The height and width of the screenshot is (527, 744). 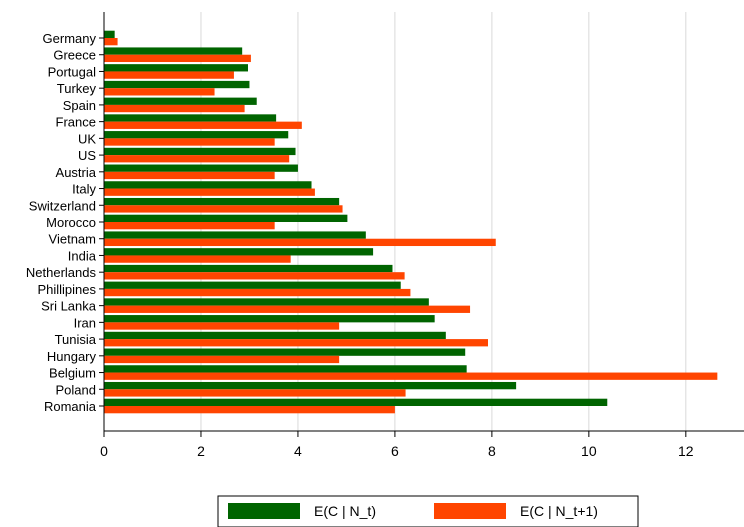 I want to click on category-label: Greece, so click(x=74, y=55).